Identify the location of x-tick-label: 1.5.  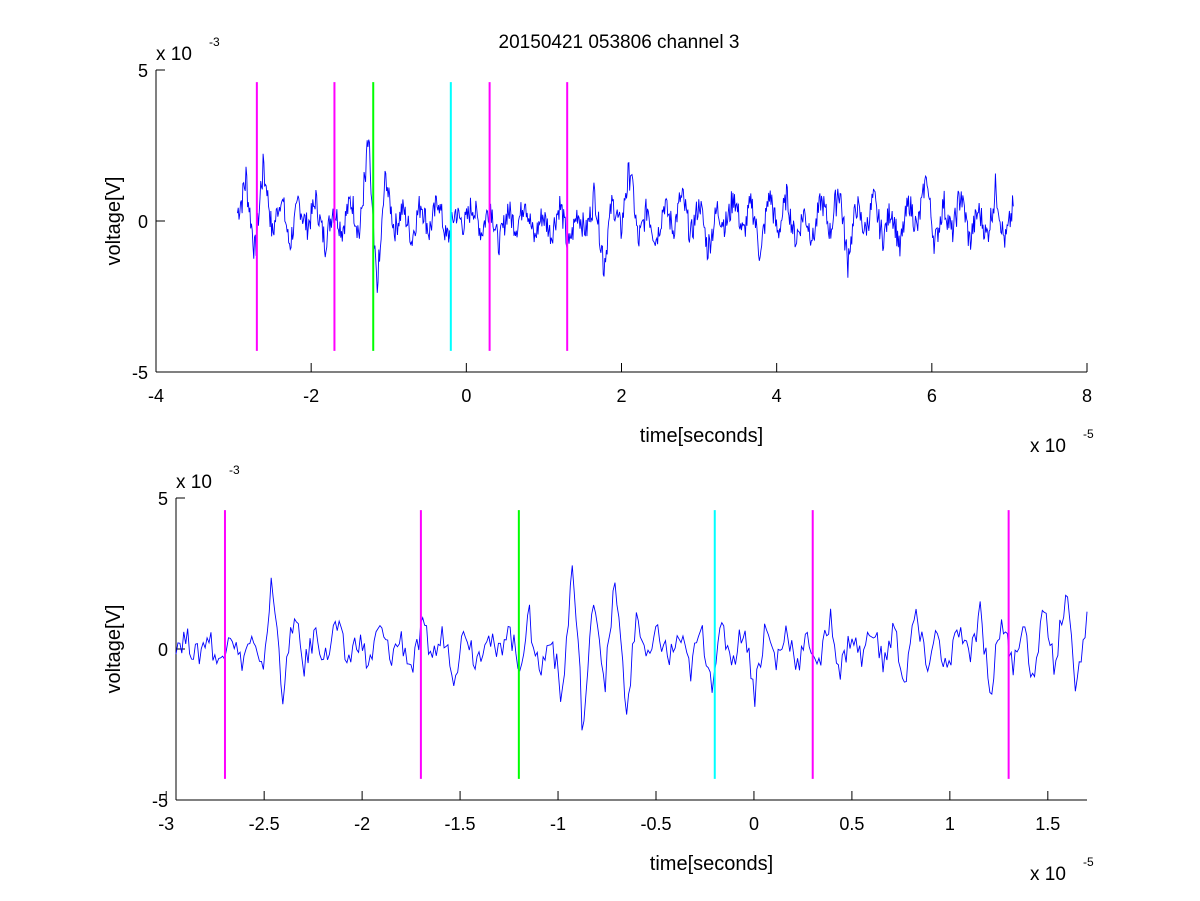
(1047, 824).